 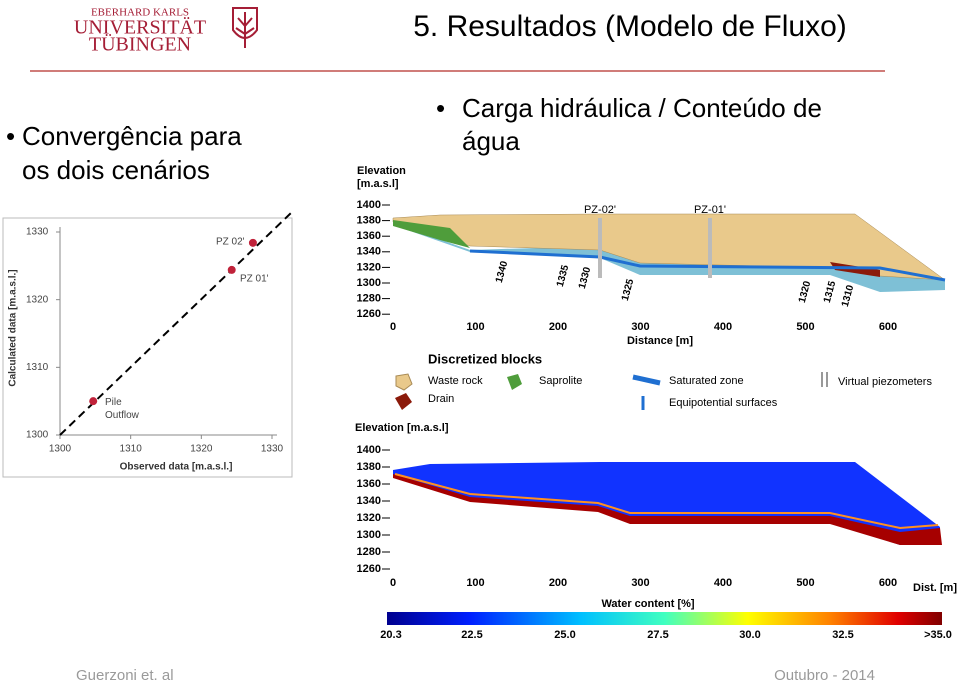 What do you see at coordinates (140, 13) in the screenshot?
I see `logo-text: EBERHARD KARLS` at bounding box center [140, 13].